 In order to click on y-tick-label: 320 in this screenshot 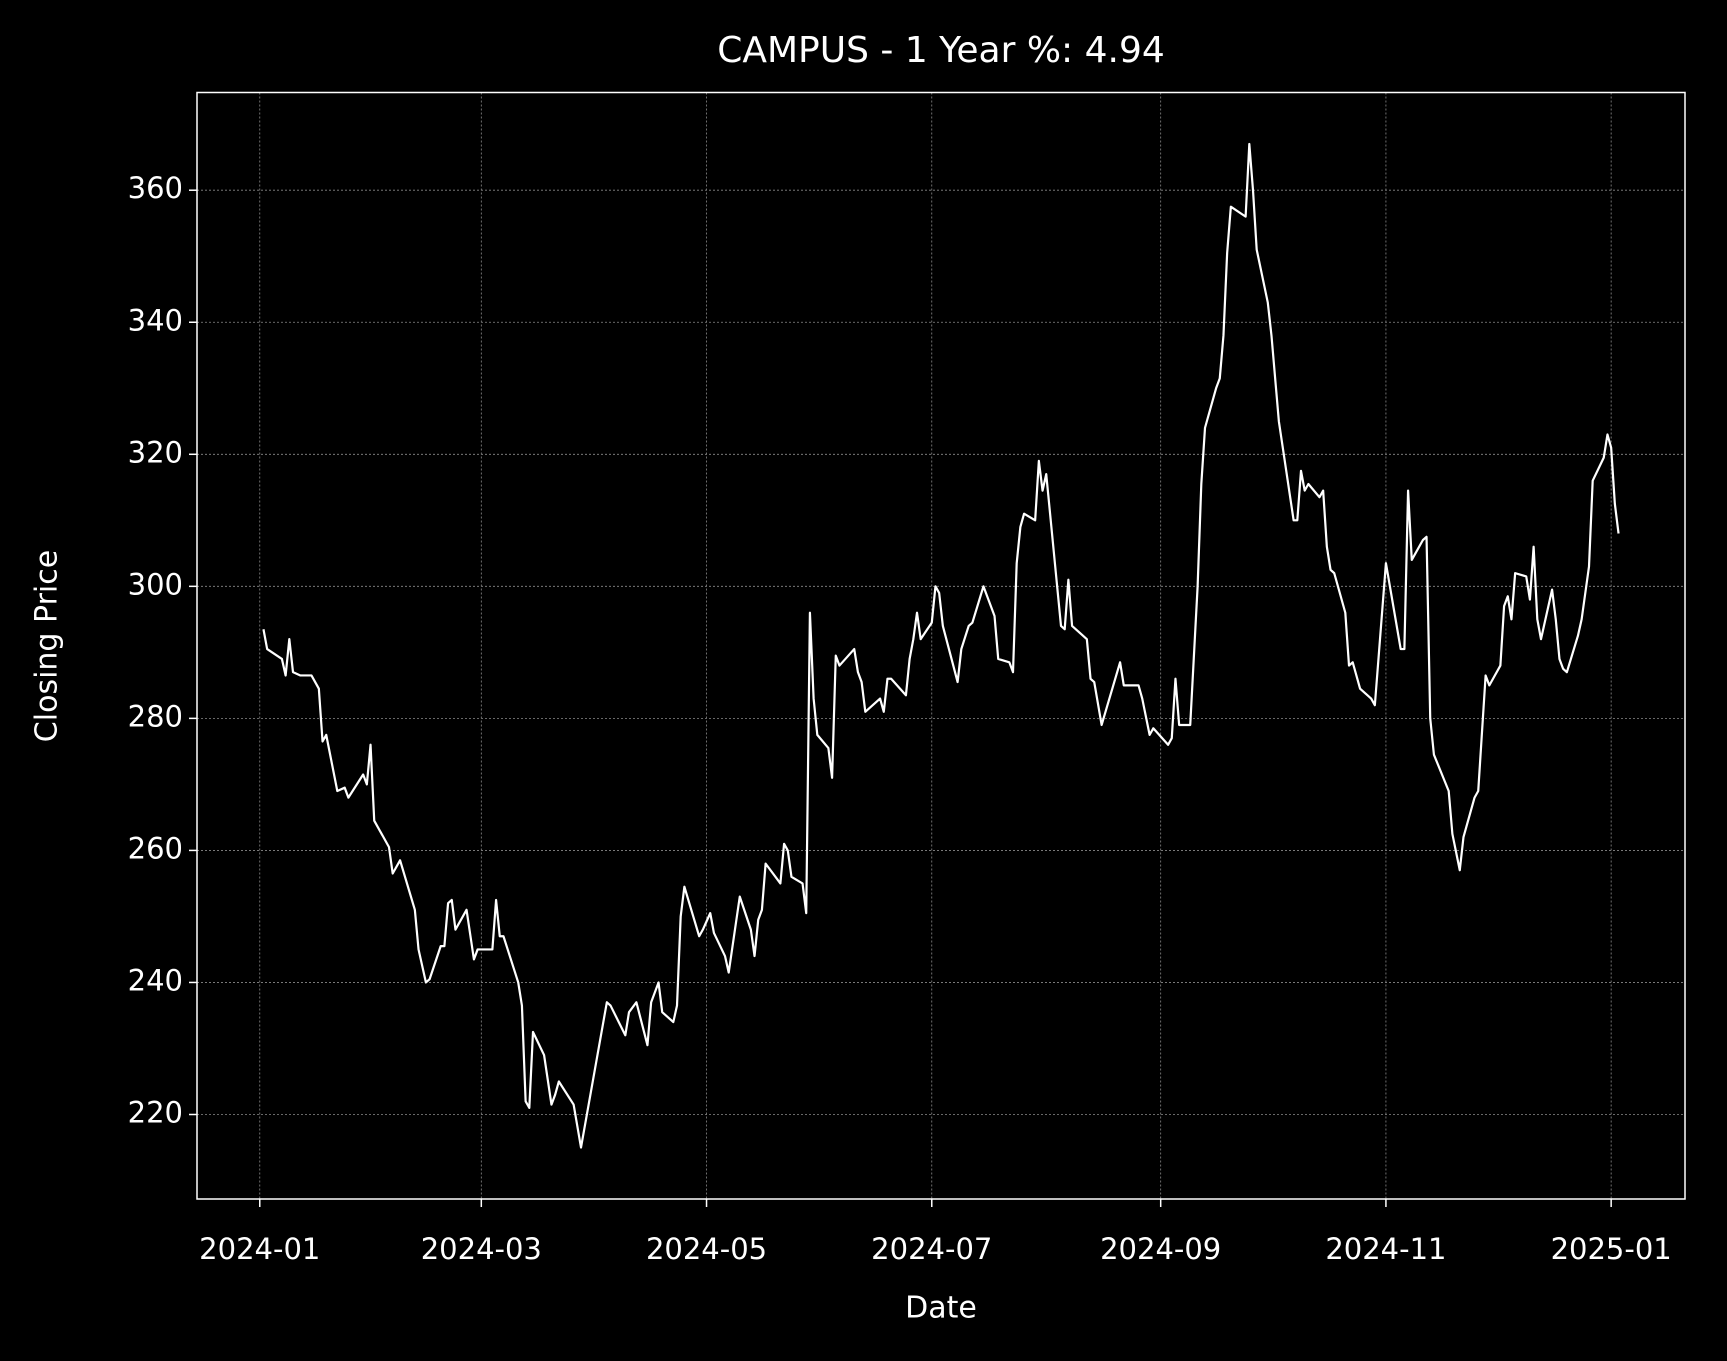, I will do `click(155, 452)`.